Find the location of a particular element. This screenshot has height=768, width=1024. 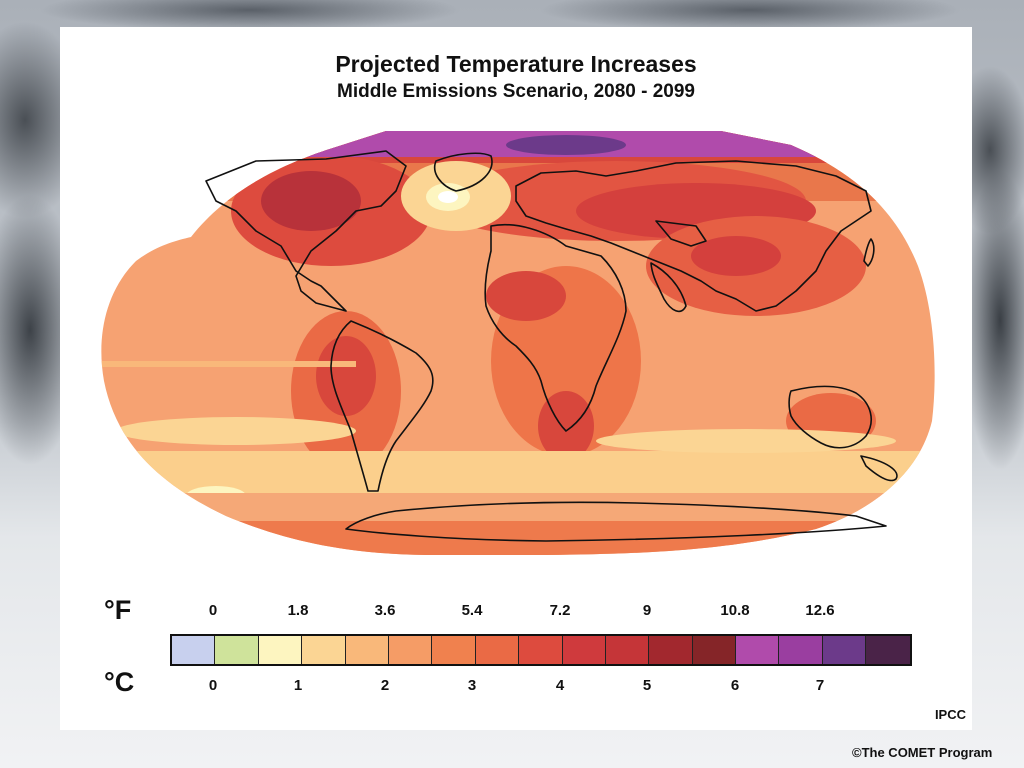

color-scale-bar is located at coordinates (541, 650).